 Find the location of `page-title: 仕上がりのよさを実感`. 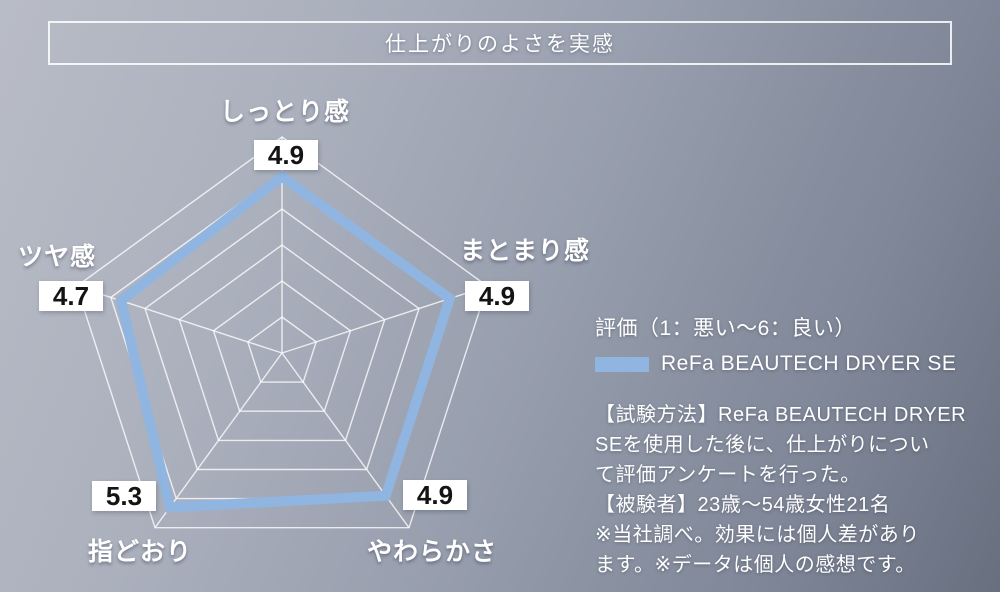

page-title: 仕上がりのよさを実感 is located at coordinates (500, 44).